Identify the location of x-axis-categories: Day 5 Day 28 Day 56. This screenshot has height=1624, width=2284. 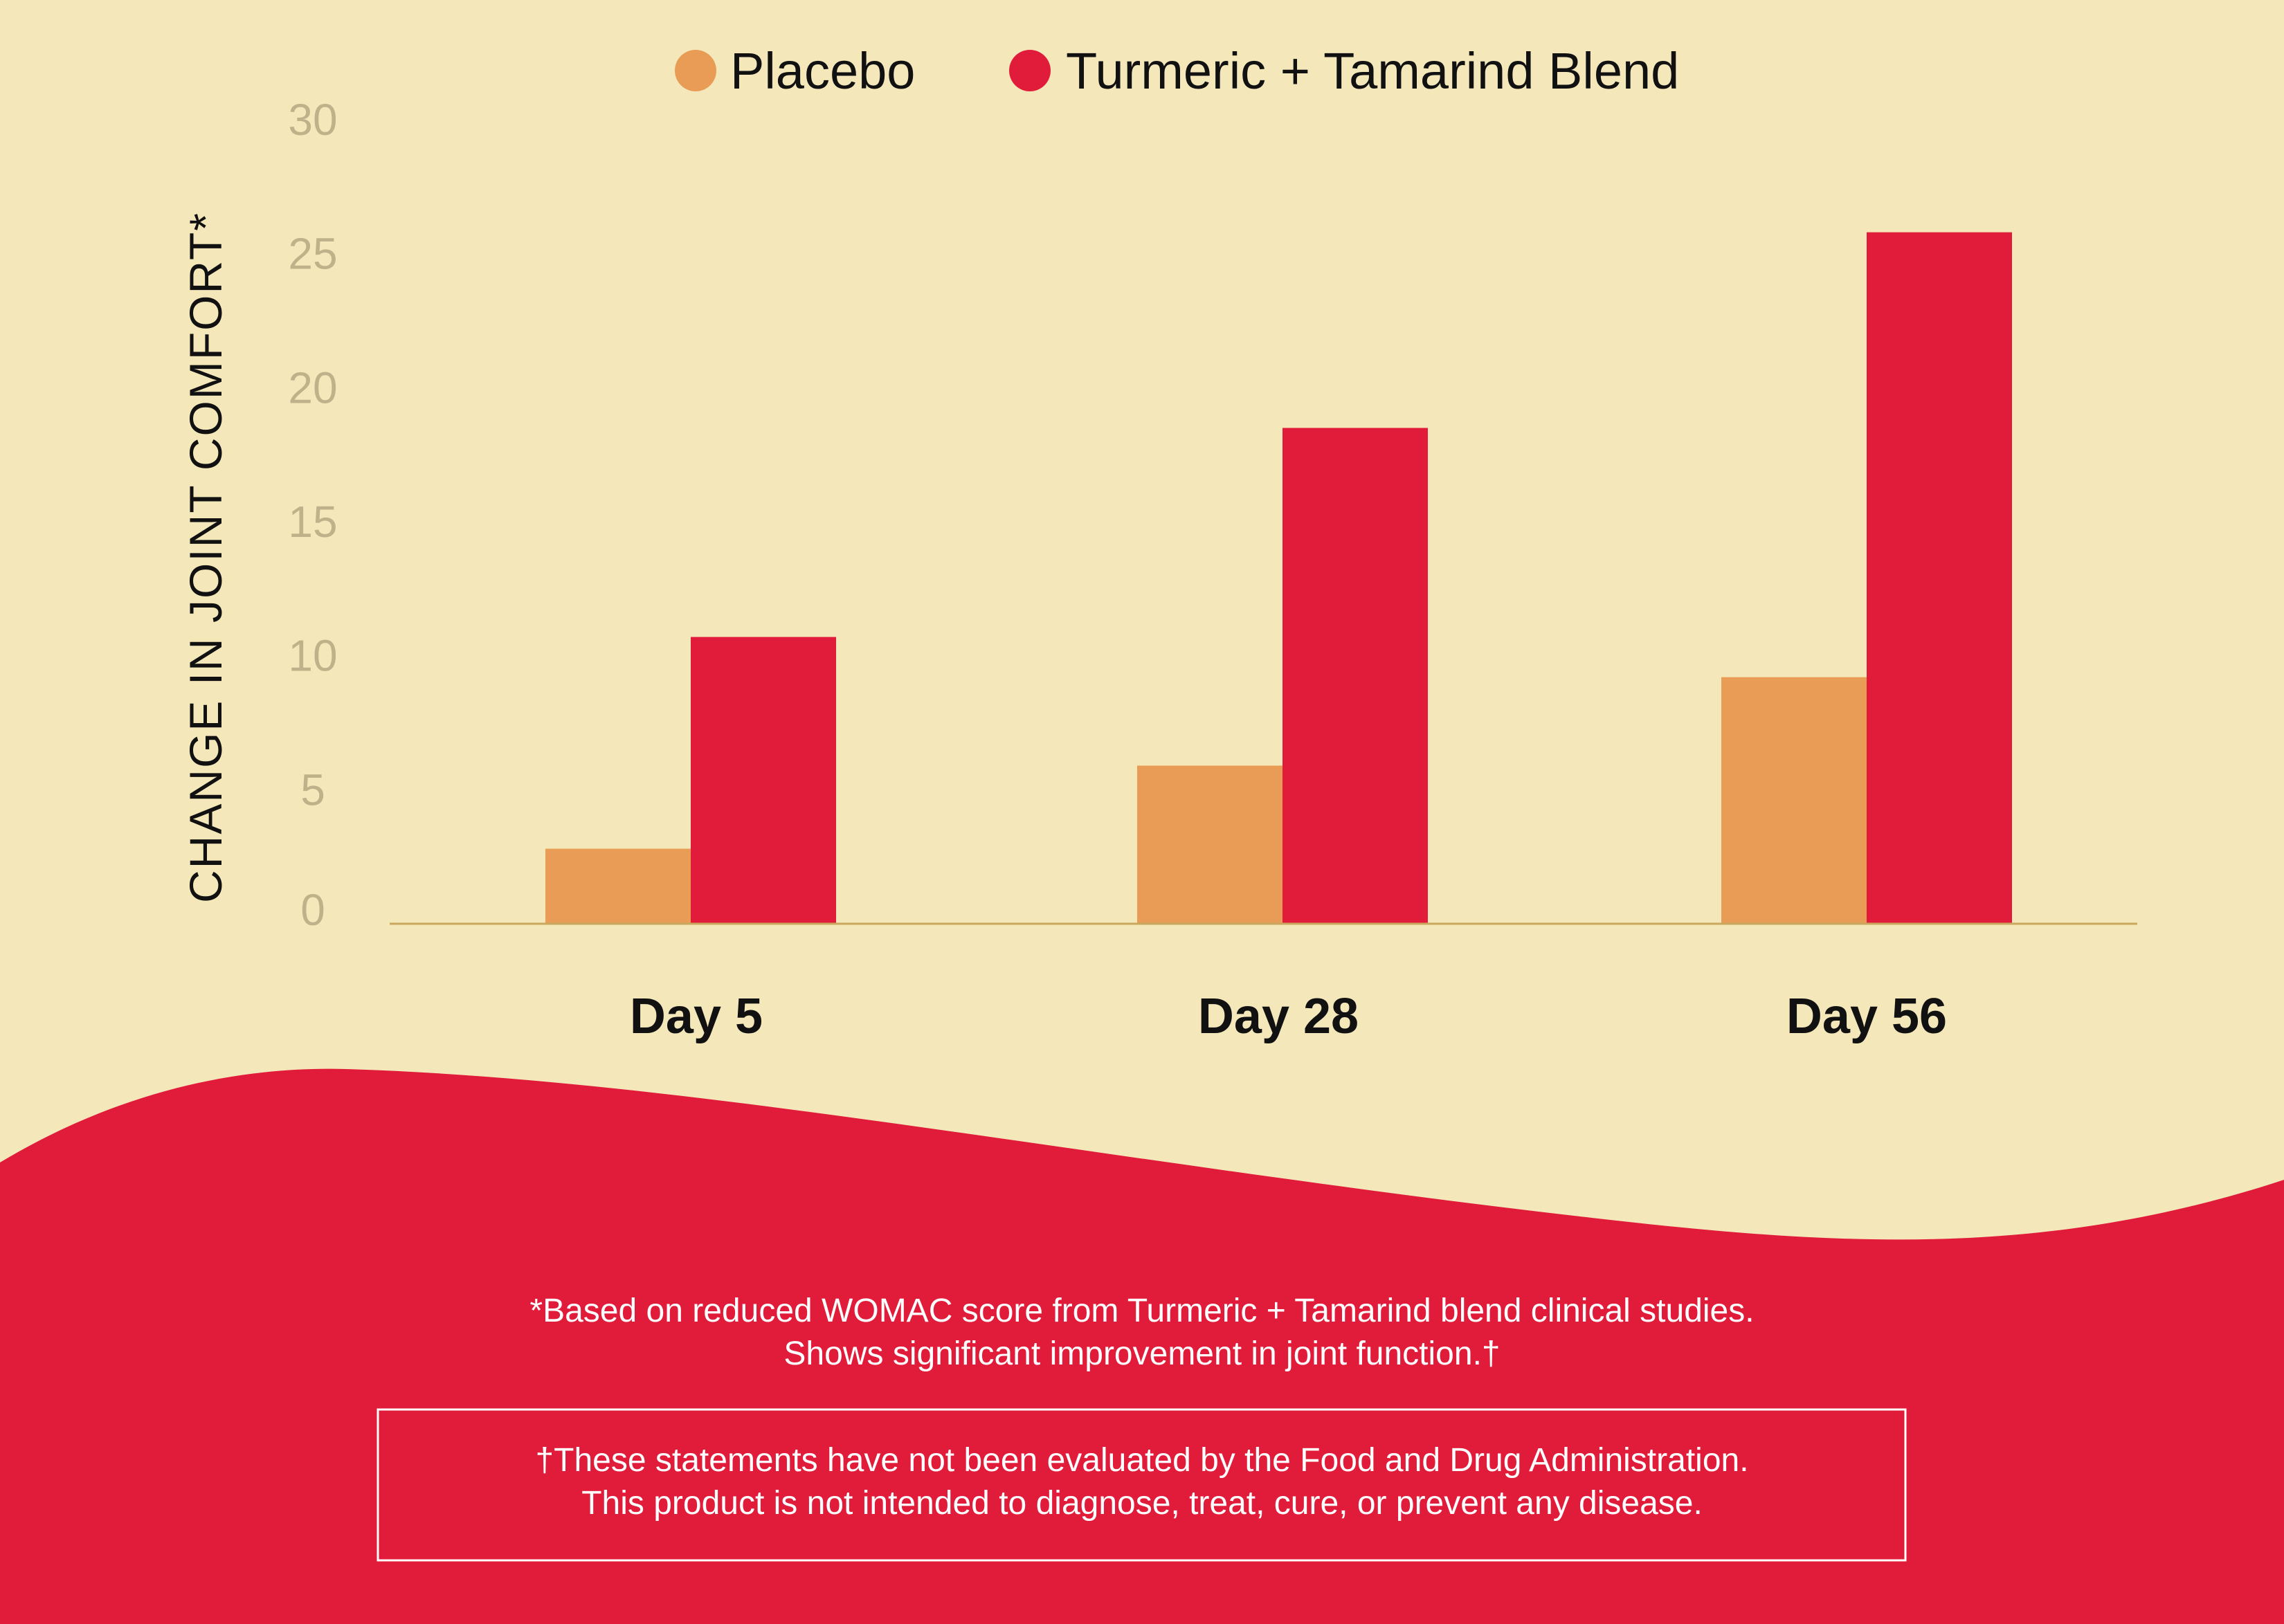
(1288, 1016).